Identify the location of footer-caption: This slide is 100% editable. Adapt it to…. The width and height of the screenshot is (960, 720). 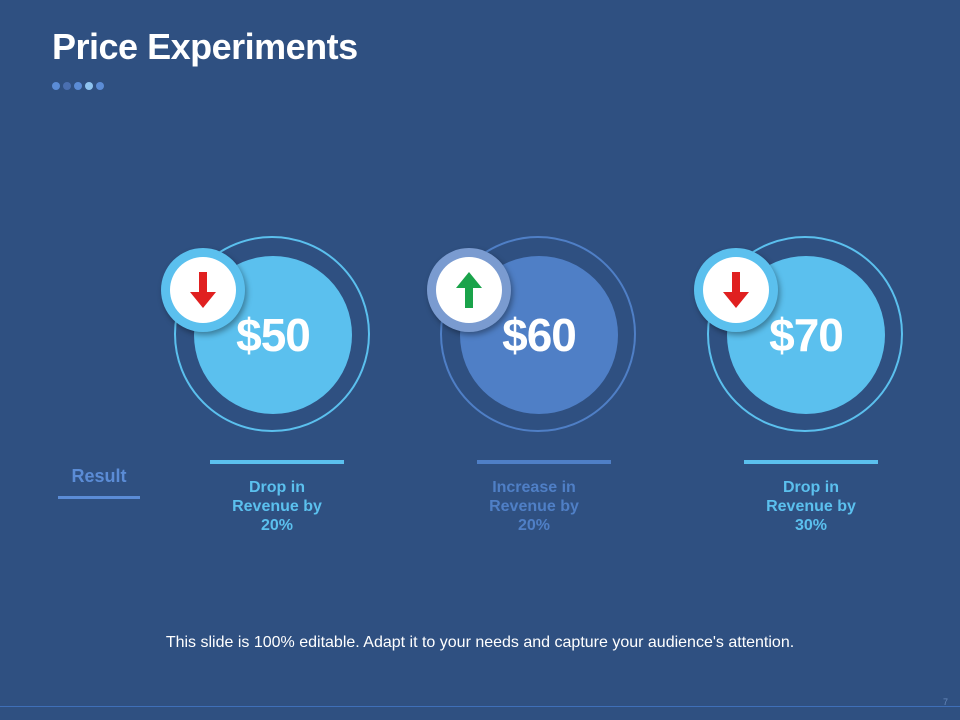
(480, 642).